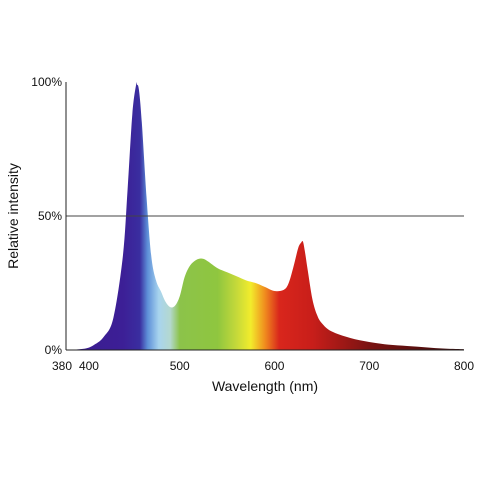  I want to click on x-tick-label: 700, so click(369, 366).